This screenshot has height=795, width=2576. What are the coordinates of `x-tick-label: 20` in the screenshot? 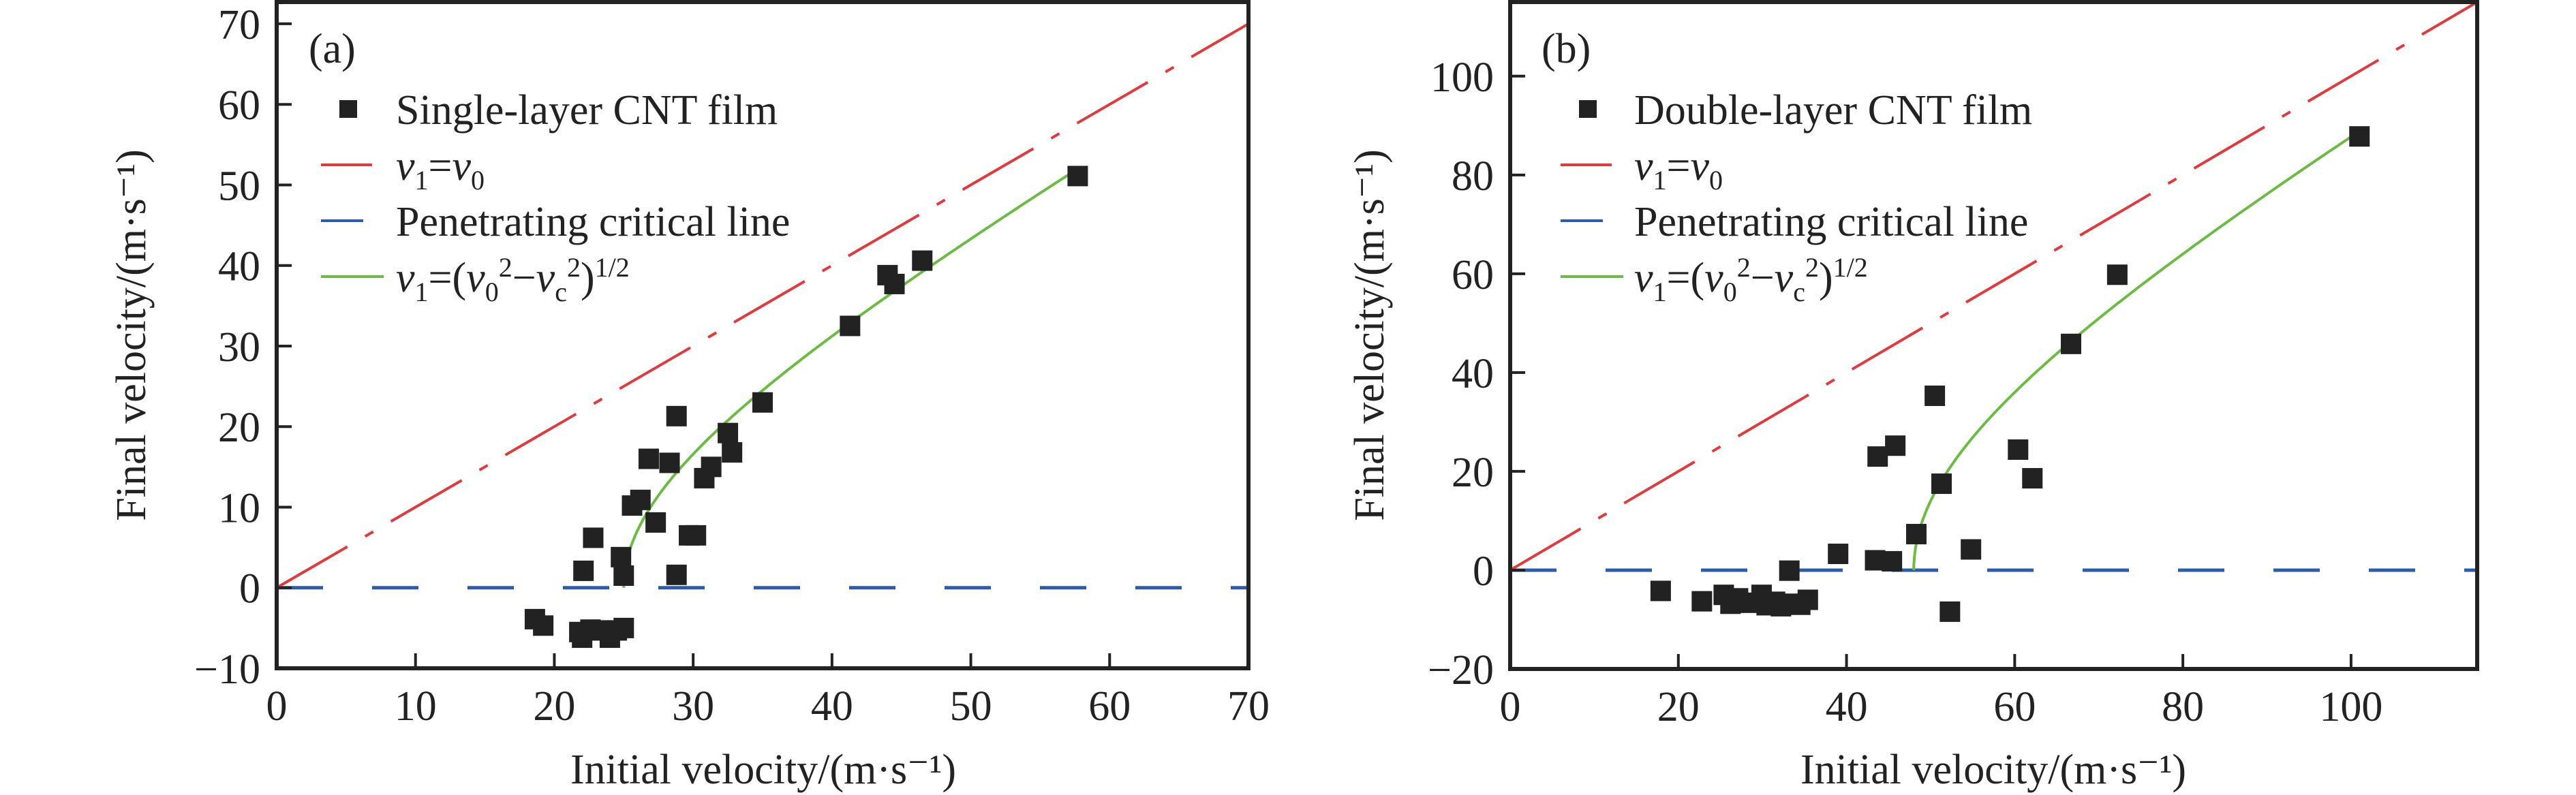 It's located at (554, 706).